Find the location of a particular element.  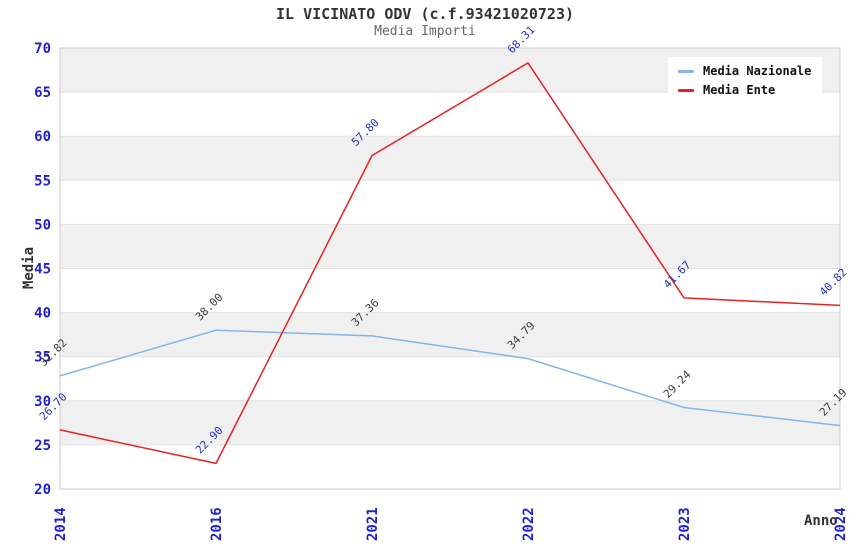

y-axis-label: Media is located at coordinates (29, 268).